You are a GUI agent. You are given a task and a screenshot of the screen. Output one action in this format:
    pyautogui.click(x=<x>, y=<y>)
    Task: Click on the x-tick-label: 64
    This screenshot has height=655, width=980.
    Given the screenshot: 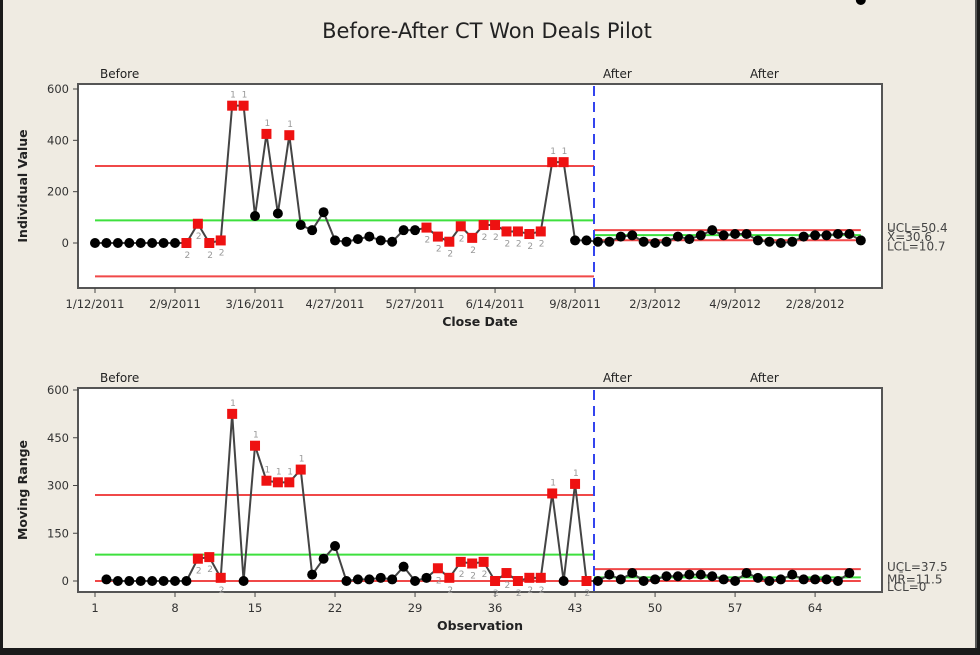 What is the action you would take?
    pyautogui.click(x=815, y=608)
    